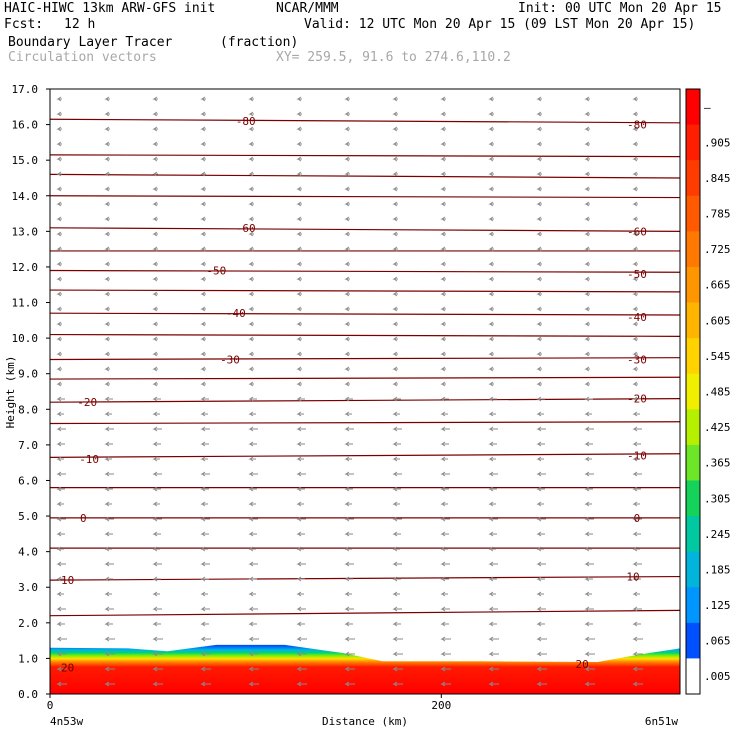  Describe the element at coordinates (25, 89) in the screenshot. I see `y-tick-label: 17.0` at that location.